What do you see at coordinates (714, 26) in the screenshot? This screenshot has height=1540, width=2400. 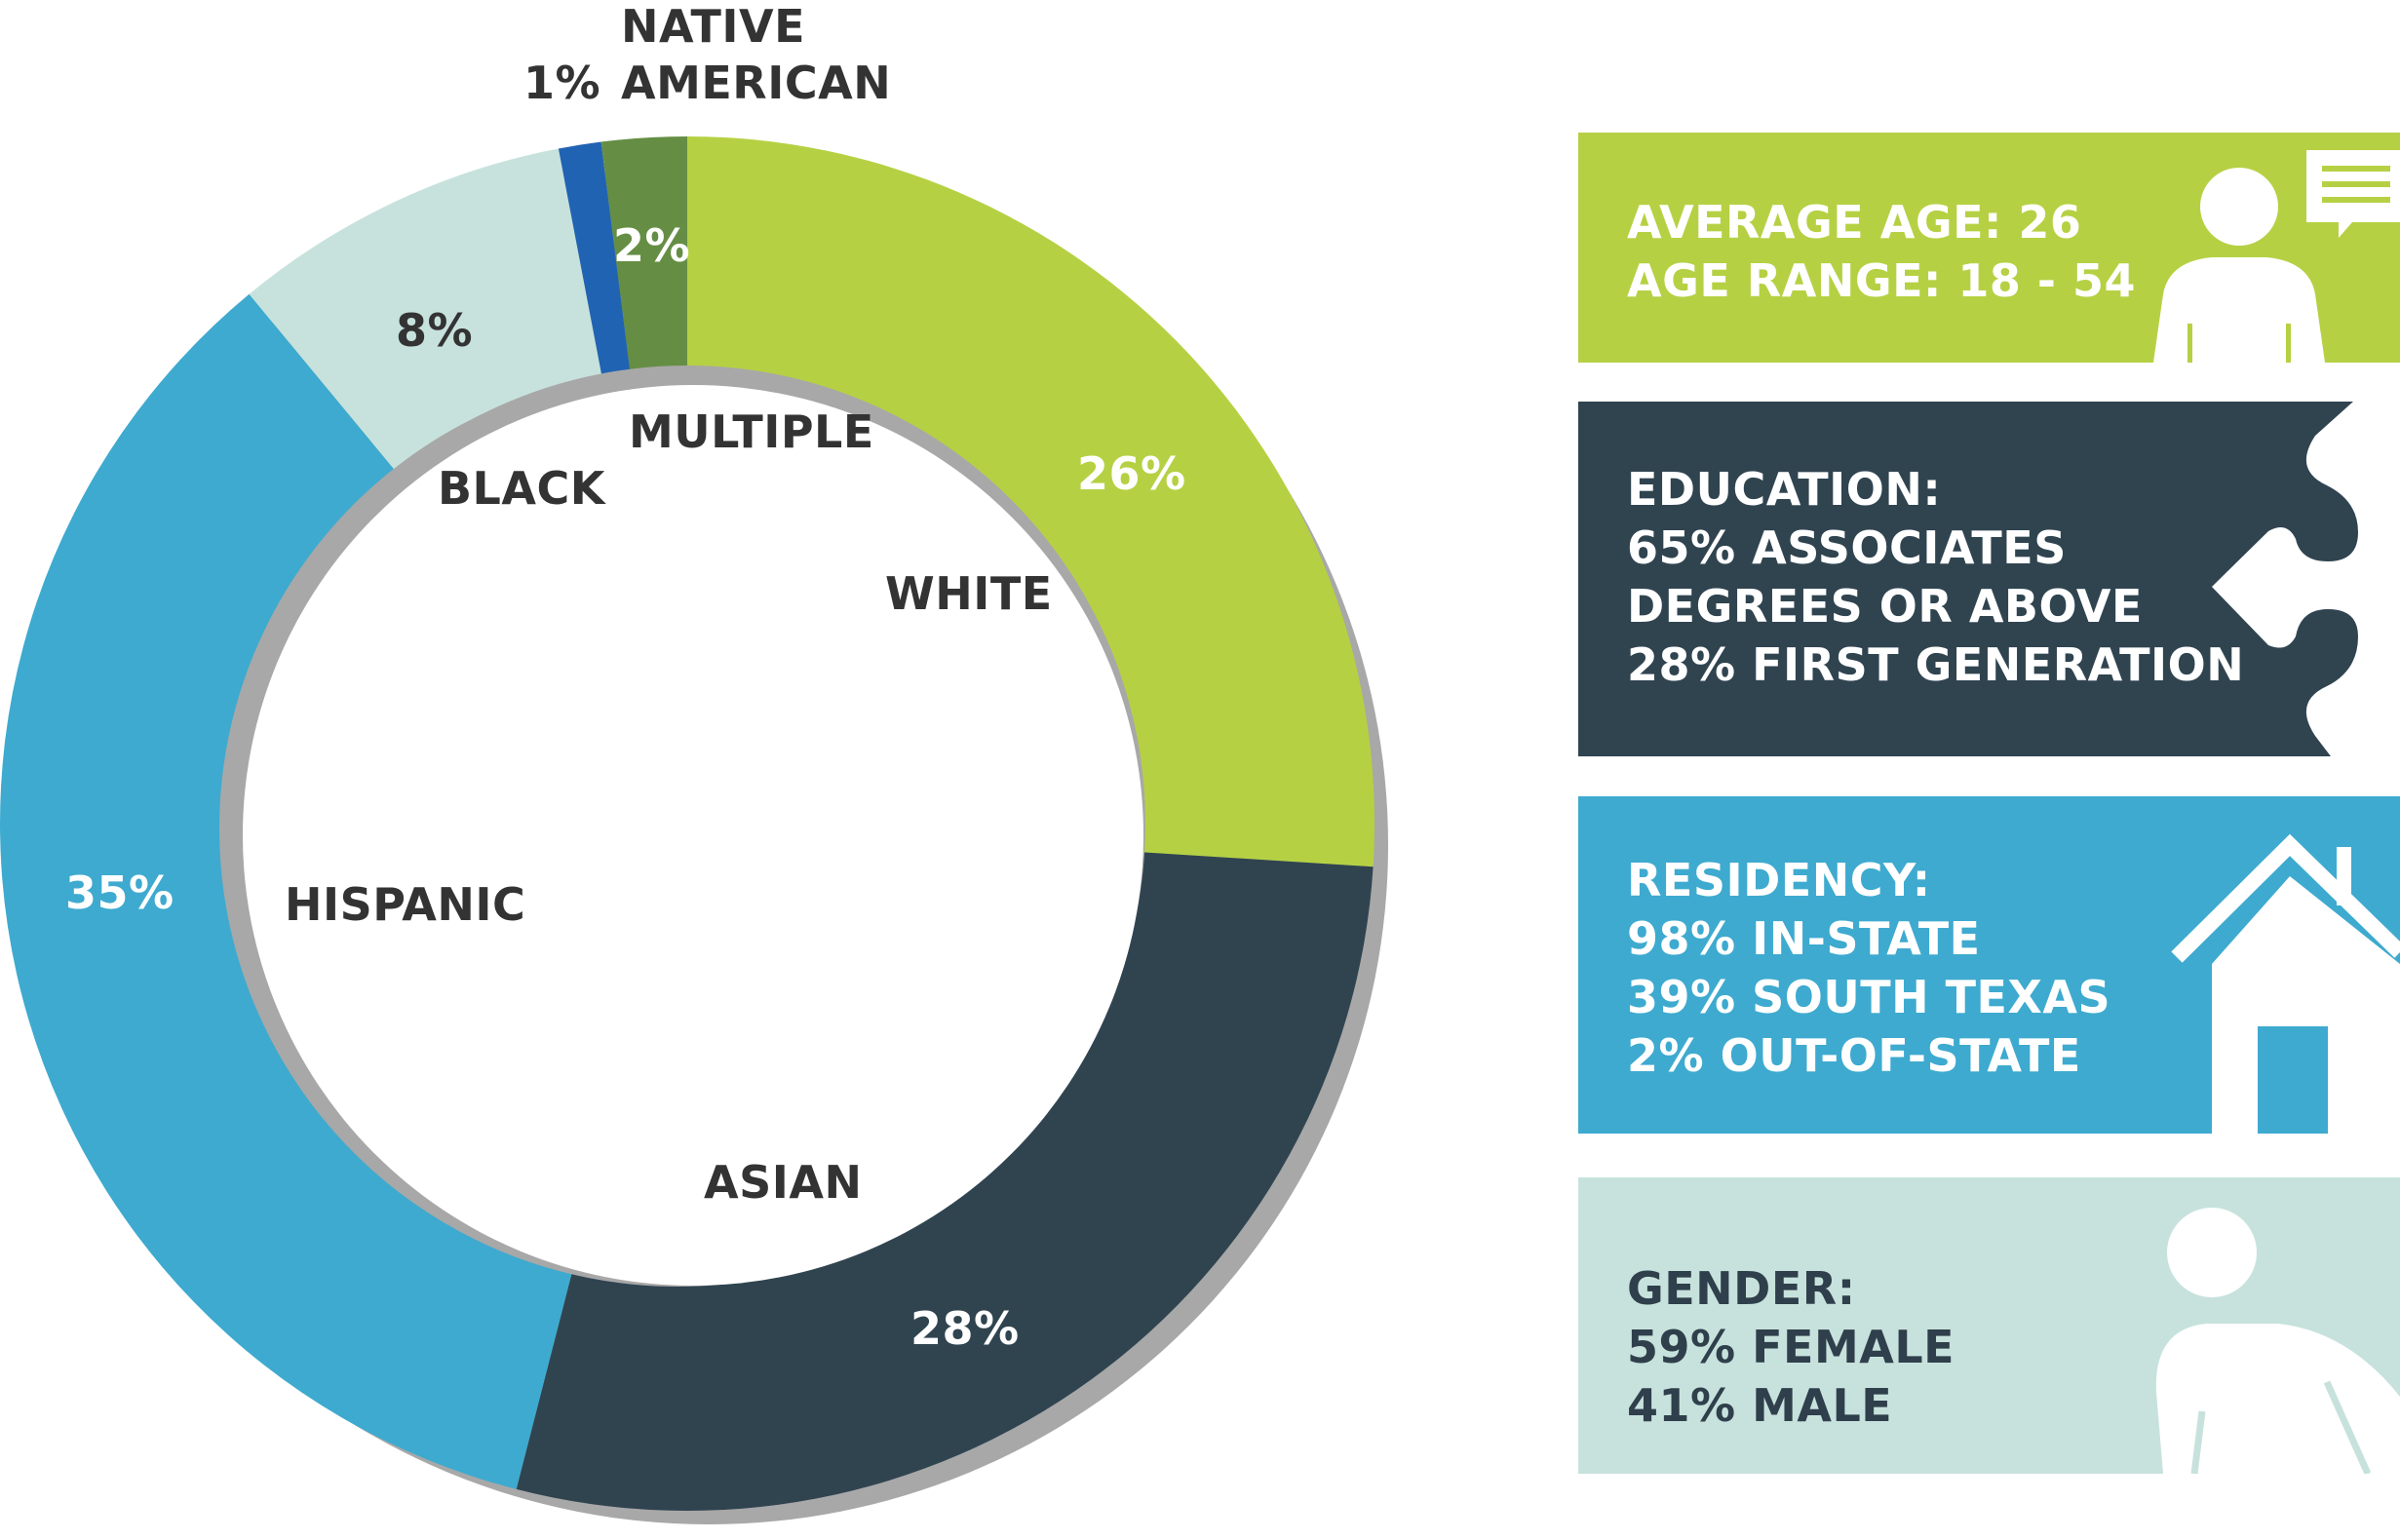 I see `category-label-native-line1: NATIVE` at bounding box center [714, 26].